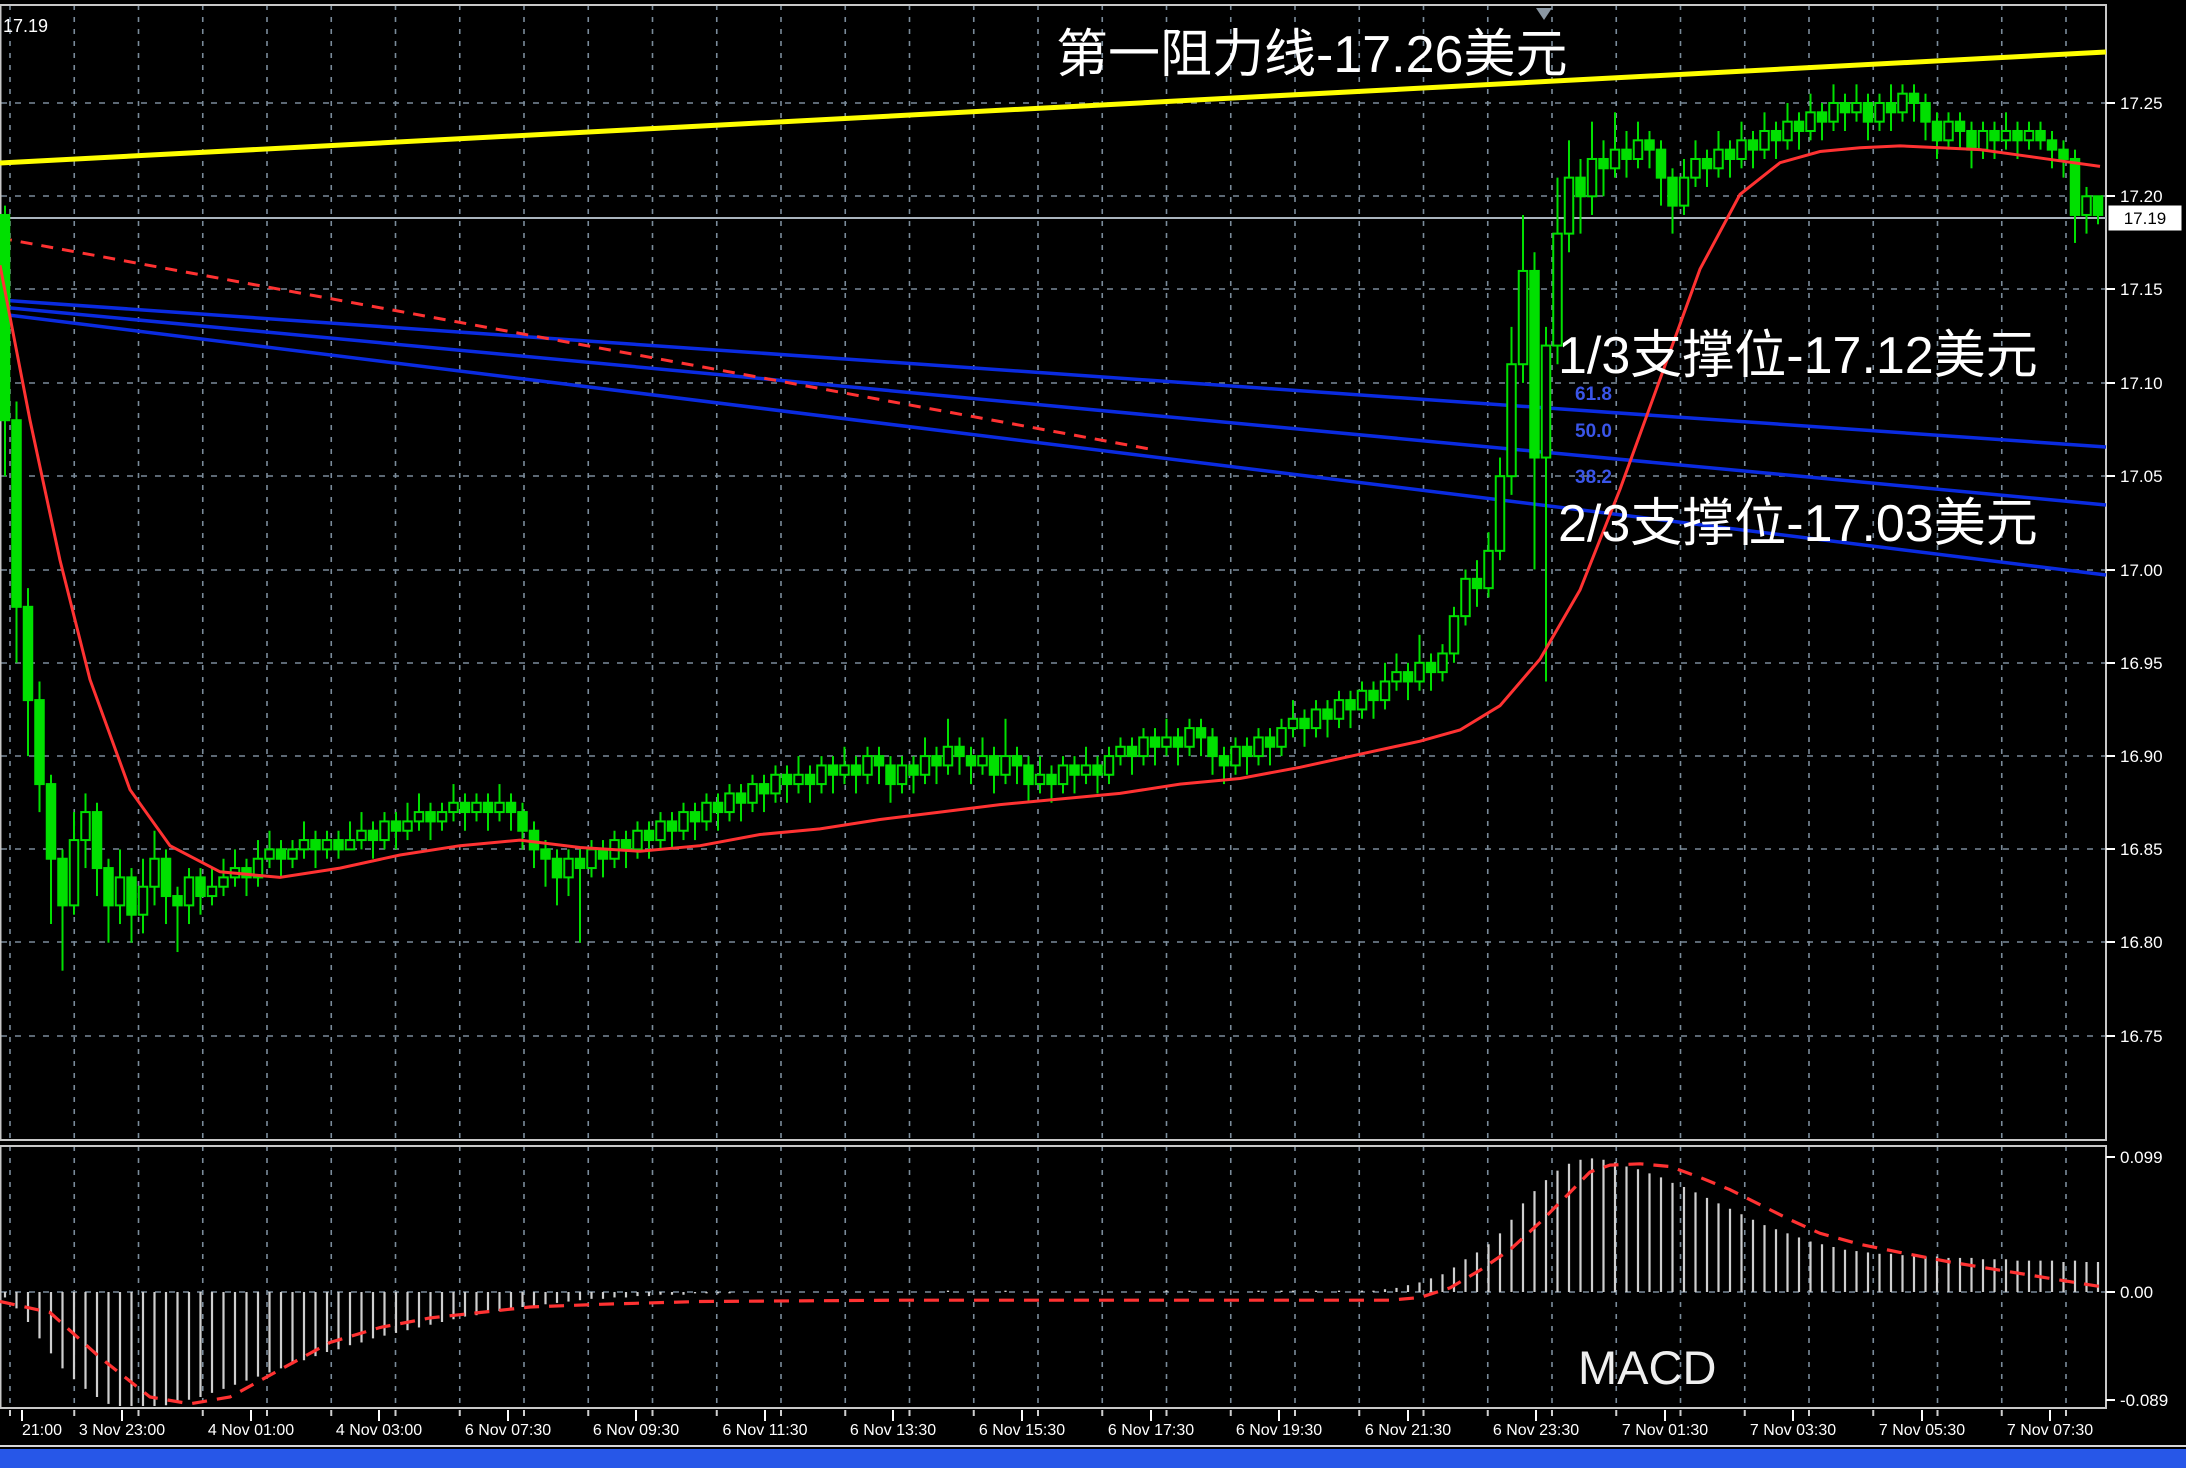 Image resolution: width=2186 pixels, height=1468 pixels. Describe the element at coordinates (1151, 1430) in the screenshot. I see `time-axis-label: 6 Nov 17:30` at that location.